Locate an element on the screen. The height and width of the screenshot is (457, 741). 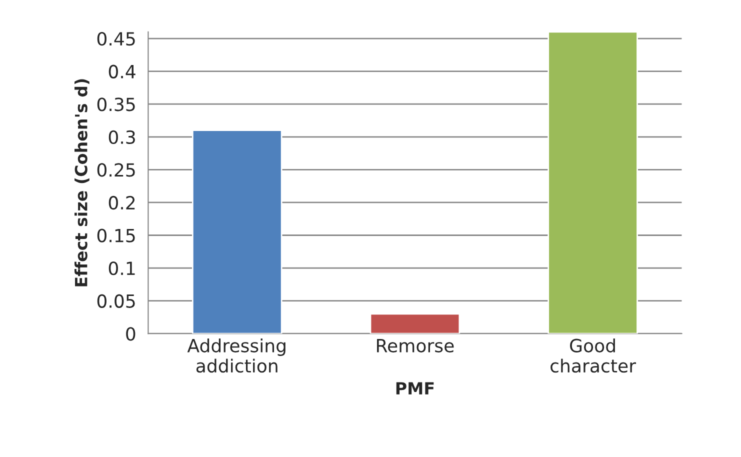
y-tick-label: 0.05 is located at coordinates (116, 301).